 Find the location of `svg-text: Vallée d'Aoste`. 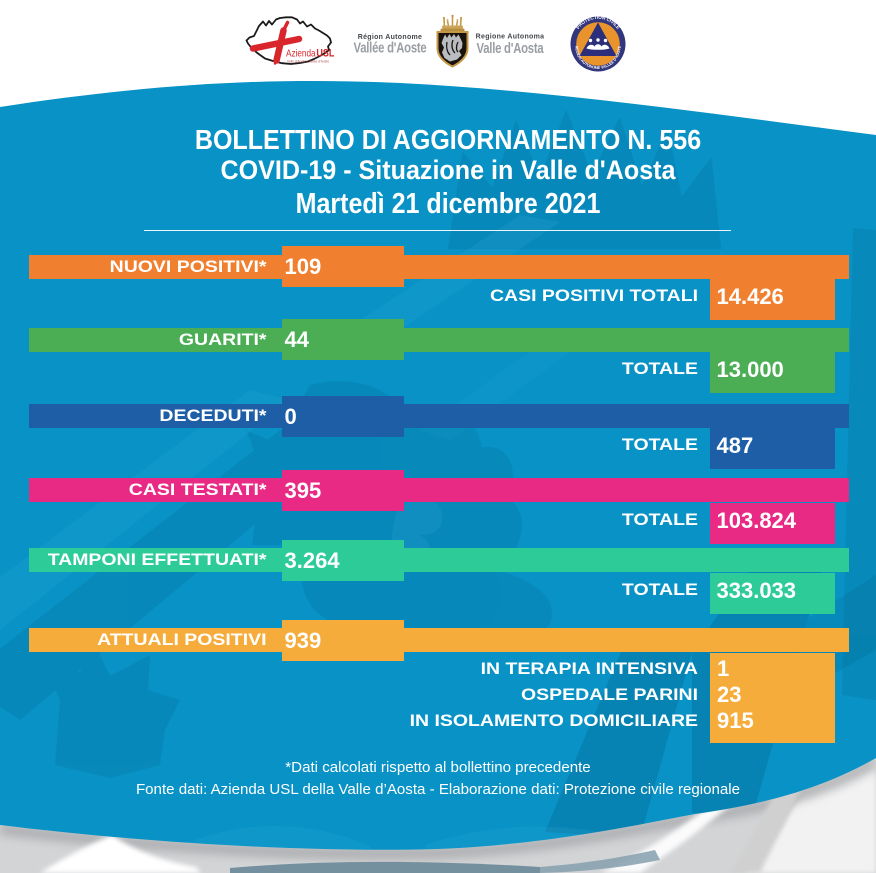

svg-text: Vallée d'Aoste is located at coordinates (390, 47).